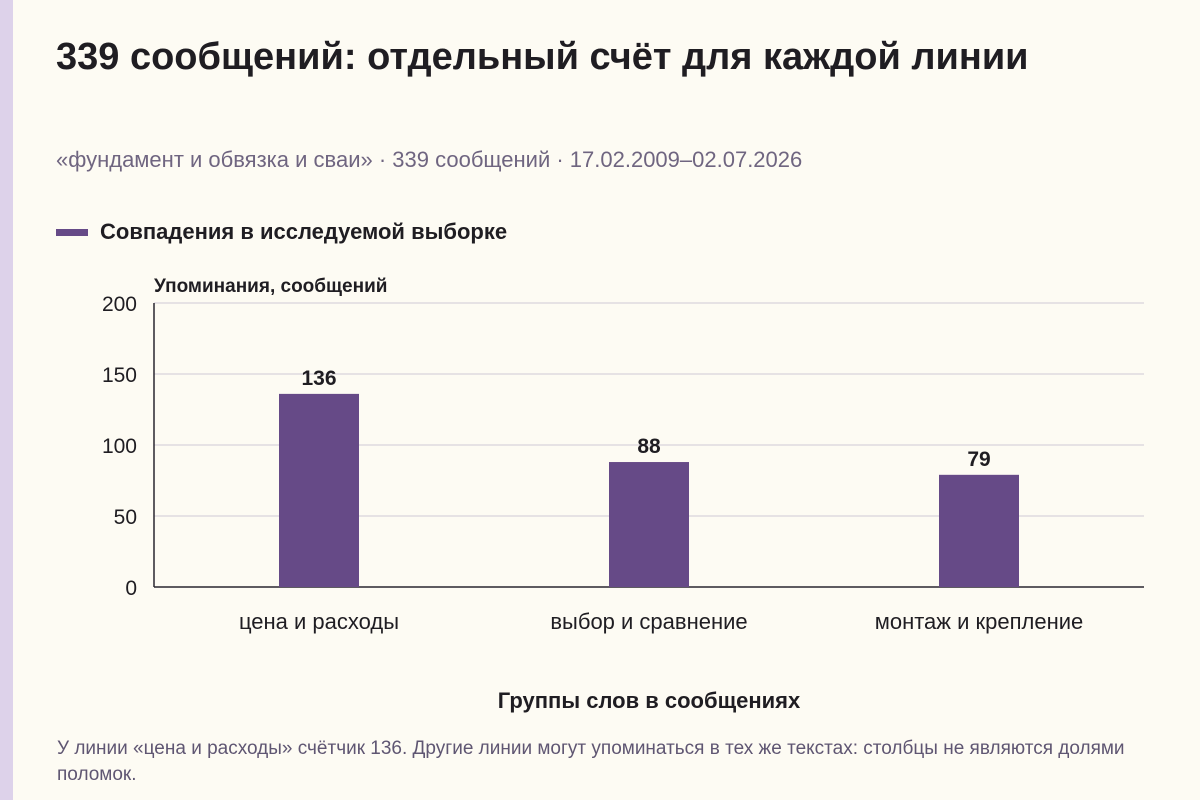  I want to click on x-tick-label: выбор и сравнение, so click(648, 621).